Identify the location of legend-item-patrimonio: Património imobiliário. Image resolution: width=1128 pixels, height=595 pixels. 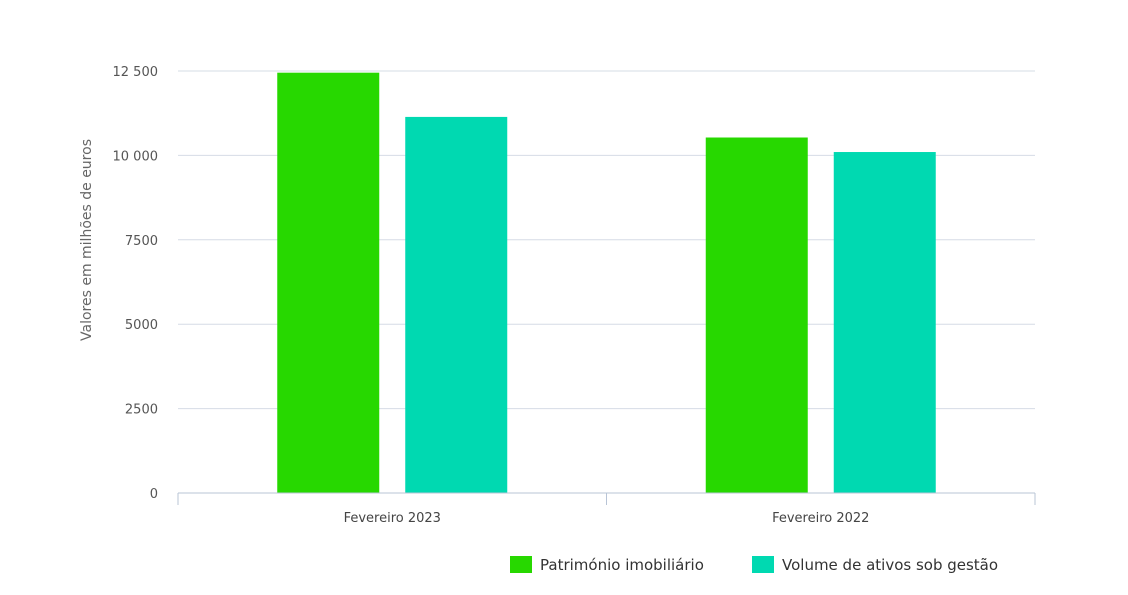
(607, 565).